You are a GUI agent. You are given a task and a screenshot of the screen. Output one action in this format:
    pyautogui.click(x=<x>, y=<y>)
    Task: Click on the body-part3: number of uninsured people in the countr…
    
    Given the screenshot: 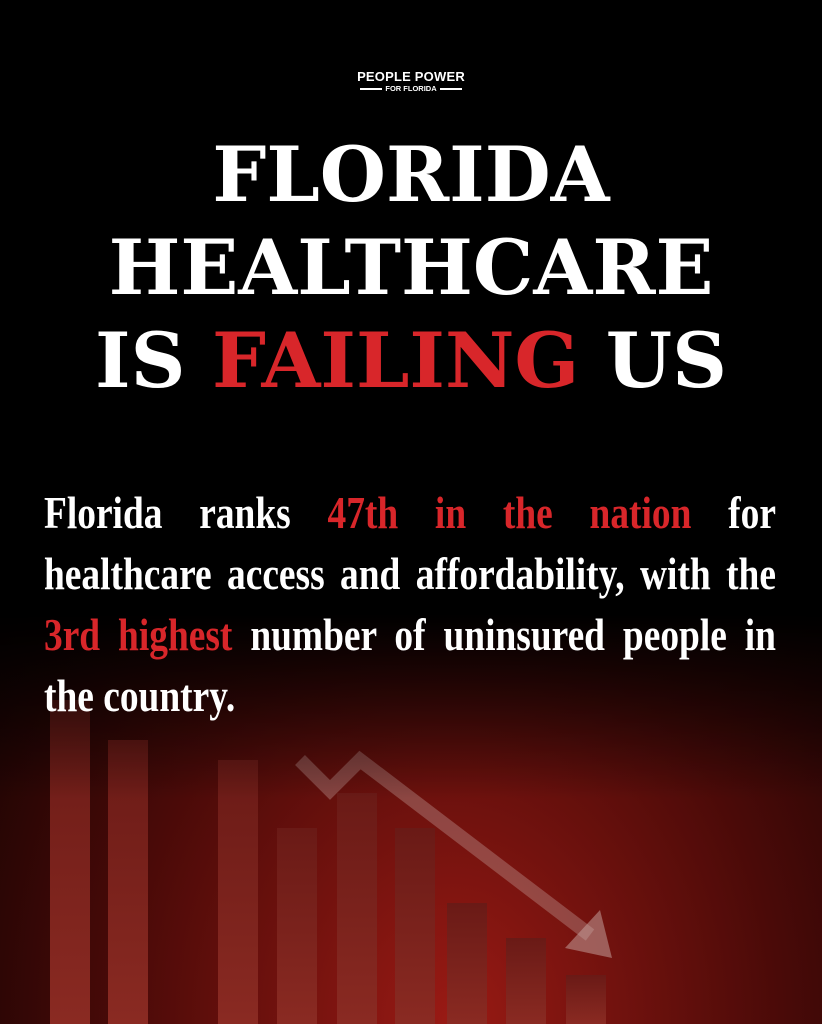 What is the action you would take?
    pyautogui.click(x=410, y=665)
    